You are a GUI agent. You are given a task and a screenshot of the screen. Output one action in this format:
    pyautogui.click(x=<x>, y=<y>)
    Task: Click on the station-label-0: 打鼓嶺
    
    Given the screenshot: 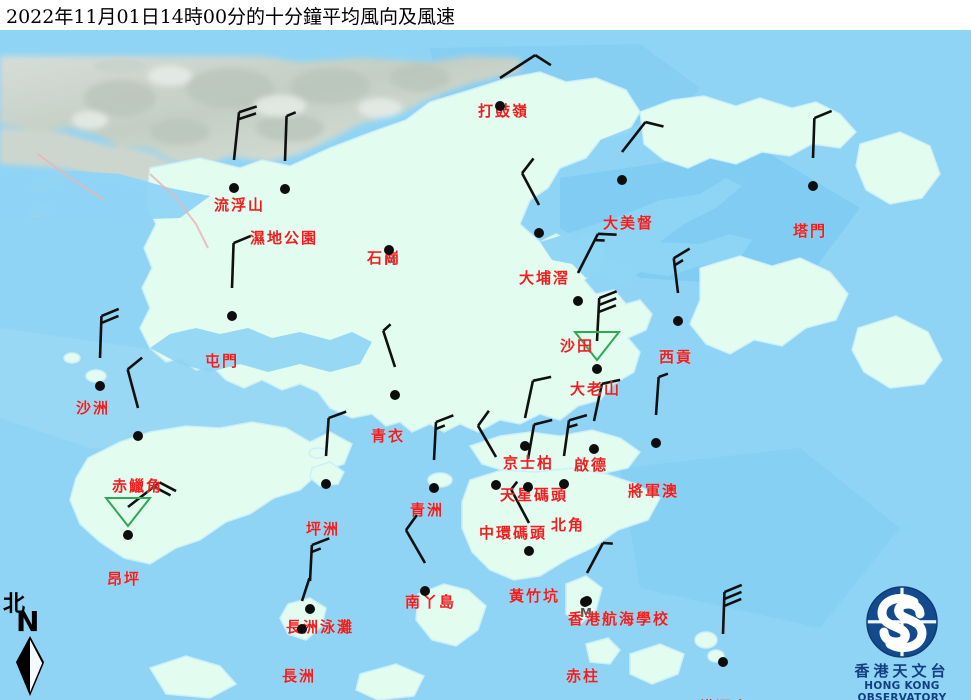 What is the action you would take?
    pyautogui.click(x=504, y=111)
    